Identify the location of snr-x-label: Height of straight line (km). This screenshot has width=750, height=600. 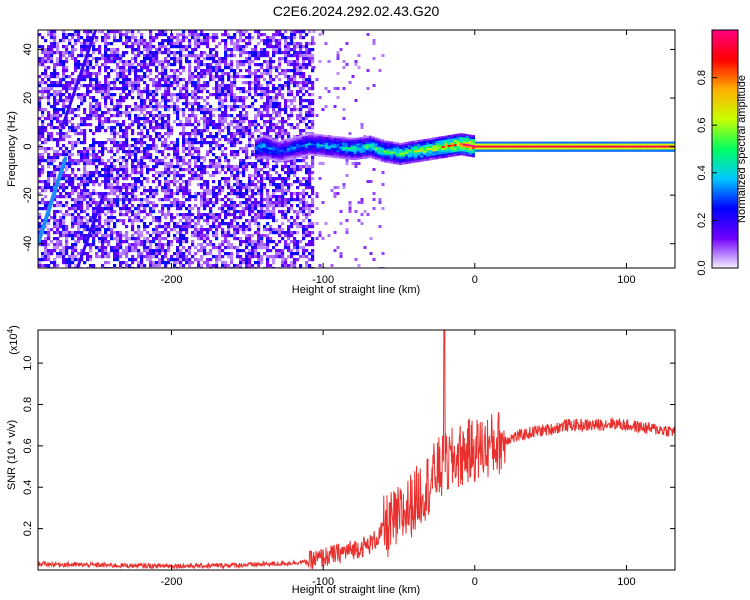
(356, 590).